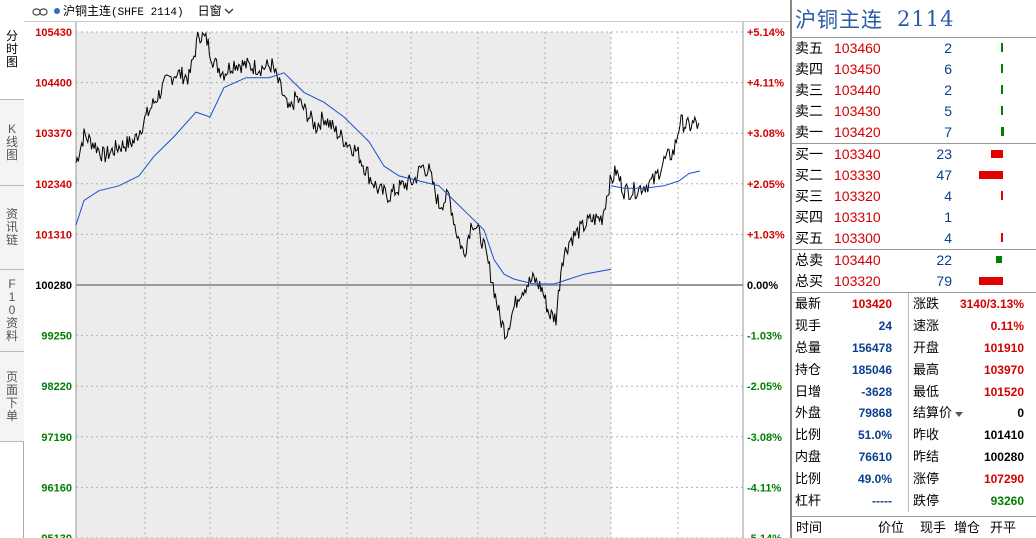 The height and width of the screenshot is (538, 1036). What do you see at coordinates (967, 527) in the screenshot?
I see `ticks-col-oi: 增仓` at bounding box center [967, 527].